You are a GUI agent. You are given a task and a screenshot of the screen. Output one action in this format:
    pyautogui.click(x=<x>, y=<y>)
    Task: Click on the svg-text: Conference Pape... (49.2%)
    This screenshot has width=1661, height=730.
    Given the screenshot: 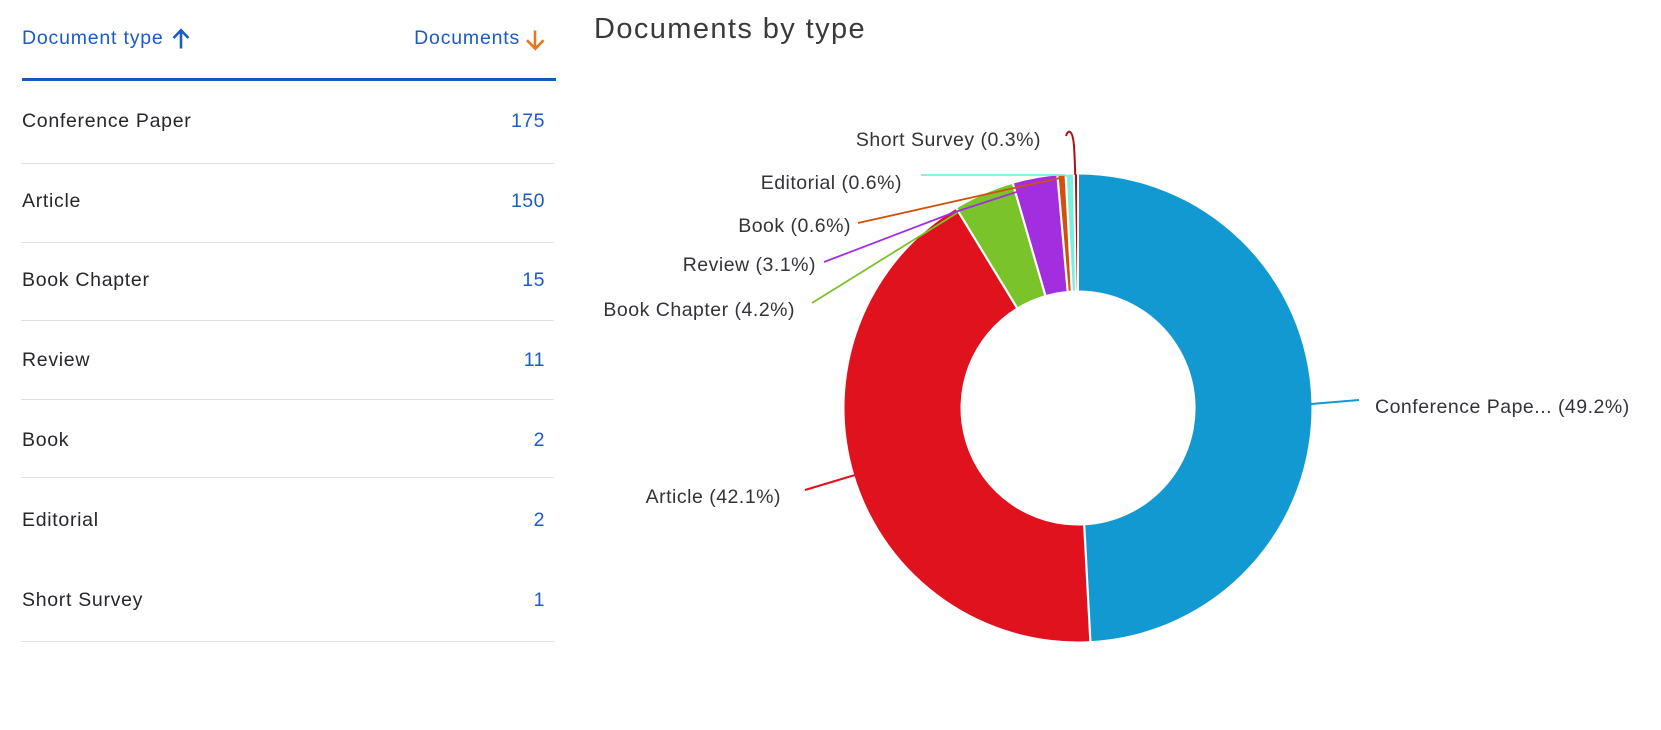 What is the action you would take?
    pyautogui.click(x=1502, y=407)
    